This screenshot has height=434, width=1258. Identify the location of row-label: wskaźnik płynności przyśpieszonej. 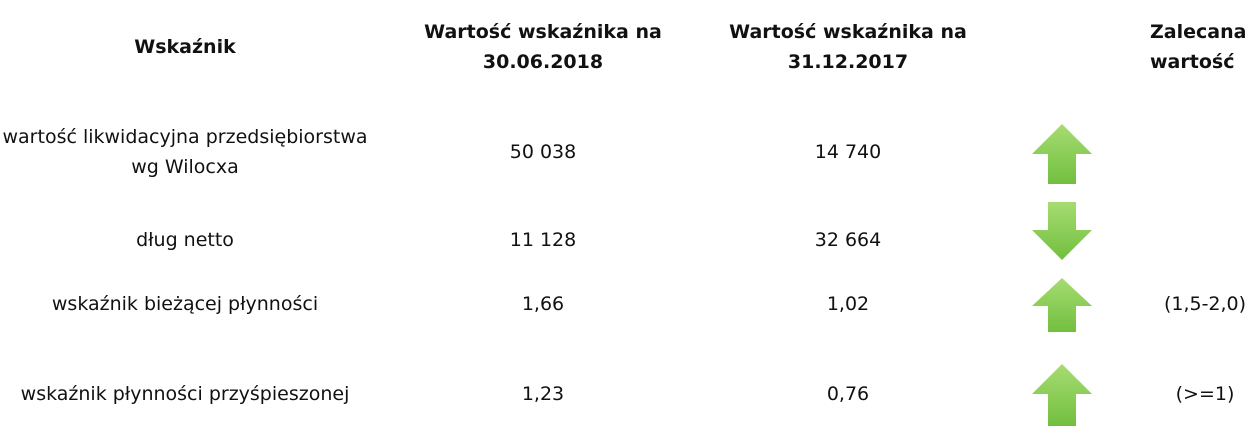
(185, 394).